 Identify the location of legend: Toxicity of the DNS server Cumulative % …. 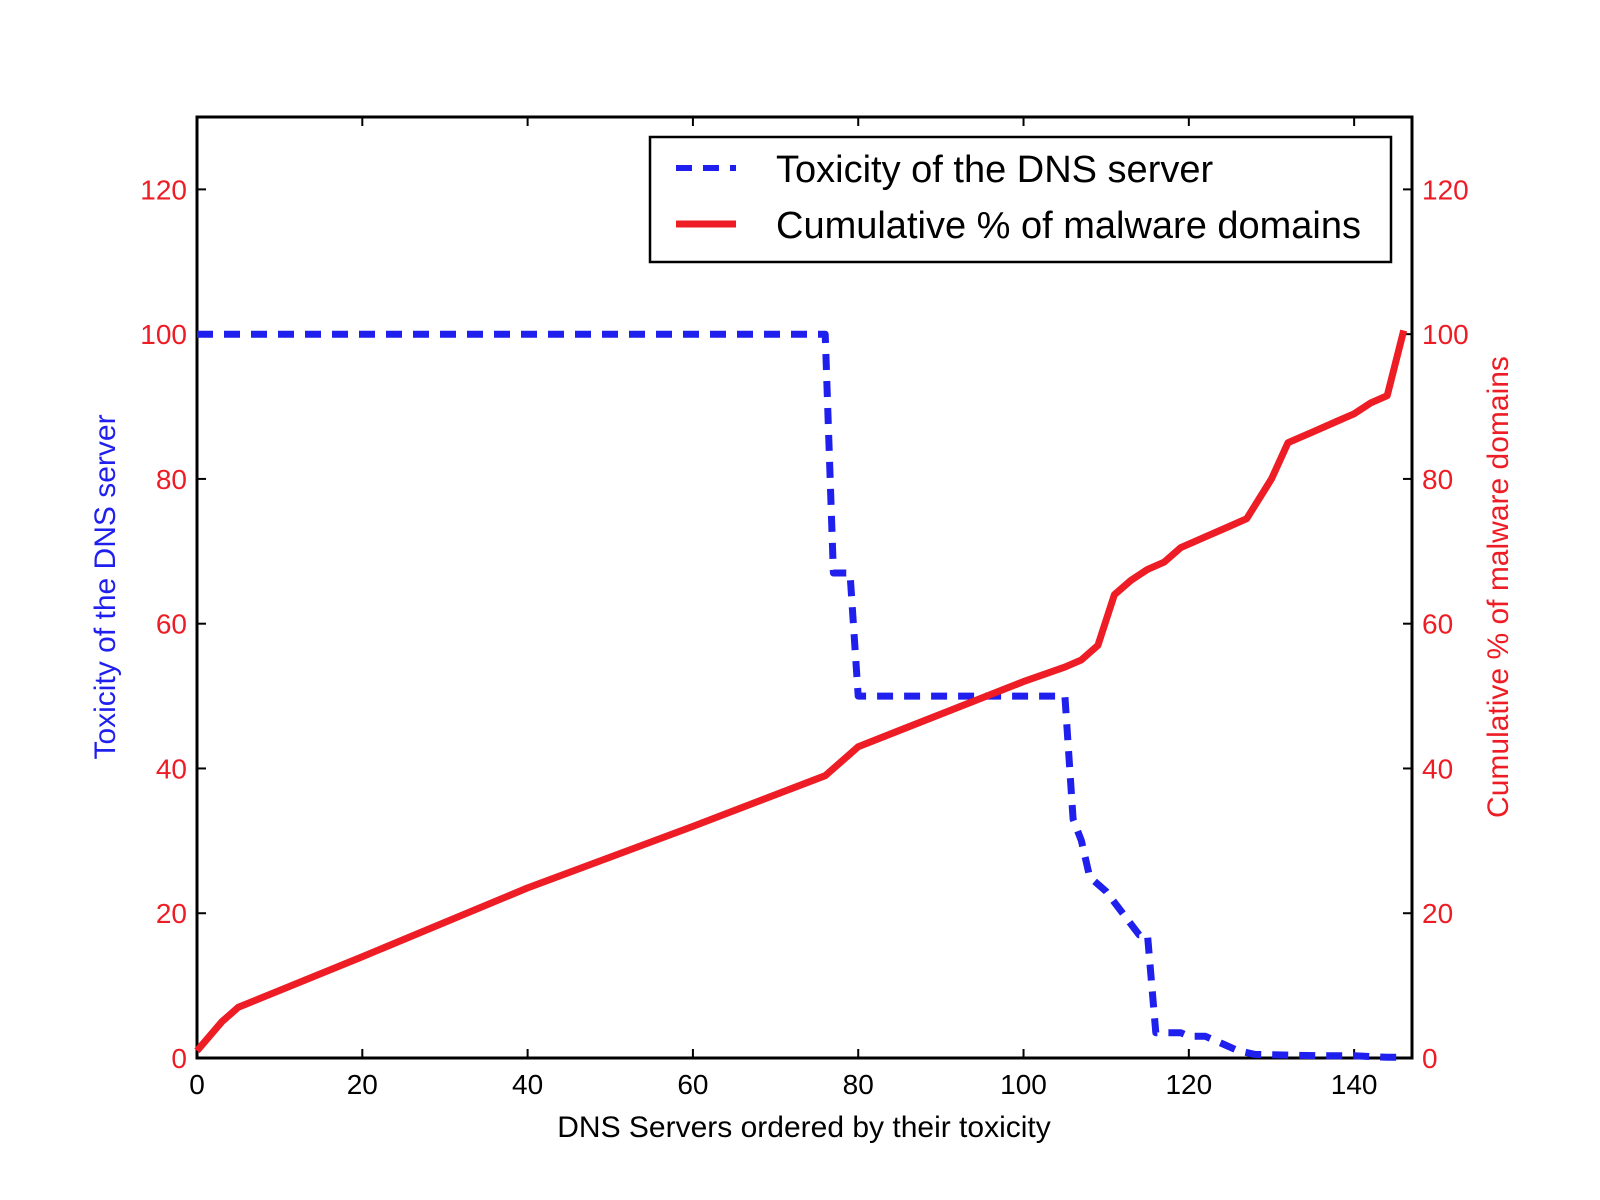
(1020, 199).